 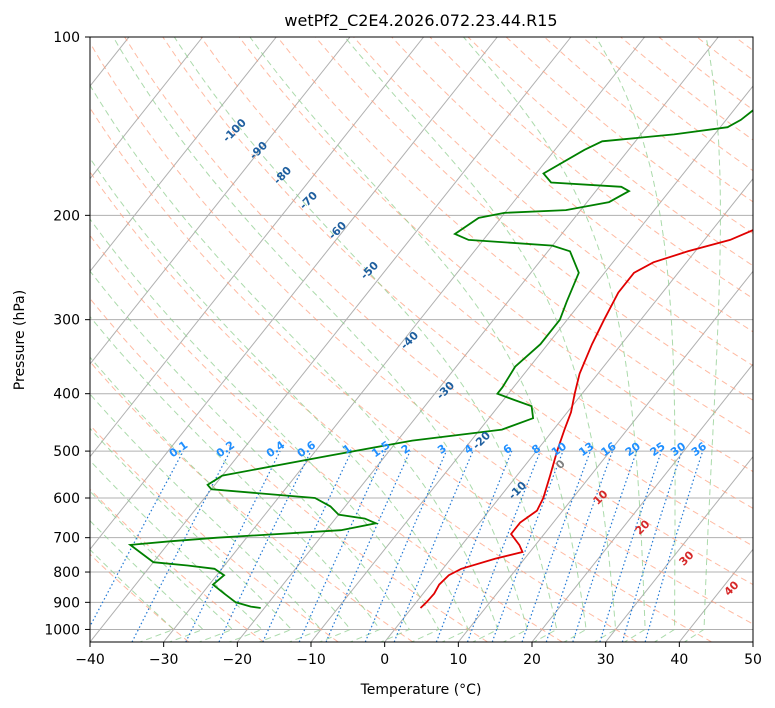 What do you see at coordinates (420, 21) in the screenshot?
I see `chart-title: wetPf2_C2E4.2026.072.23.44.R15` at bounding box center [420, 21].